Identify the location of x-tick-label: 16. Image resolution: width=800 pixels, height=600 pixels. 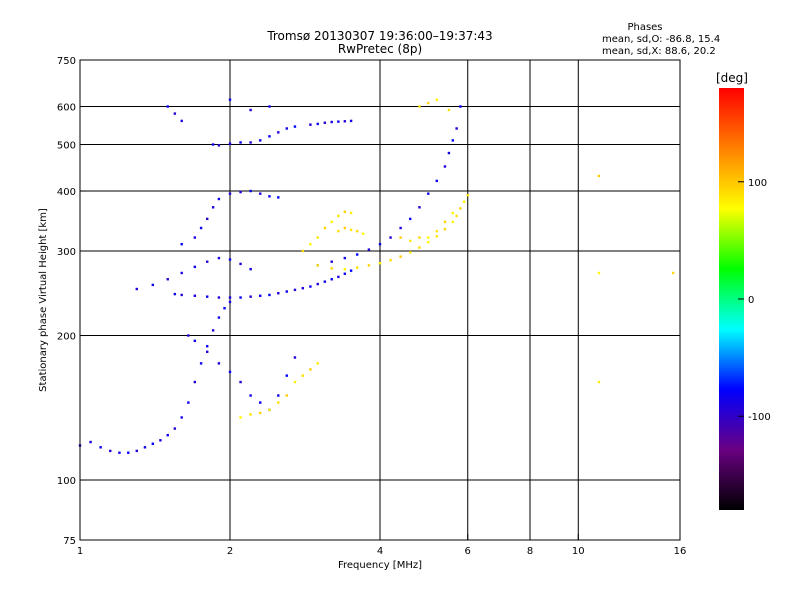
(680, 551).